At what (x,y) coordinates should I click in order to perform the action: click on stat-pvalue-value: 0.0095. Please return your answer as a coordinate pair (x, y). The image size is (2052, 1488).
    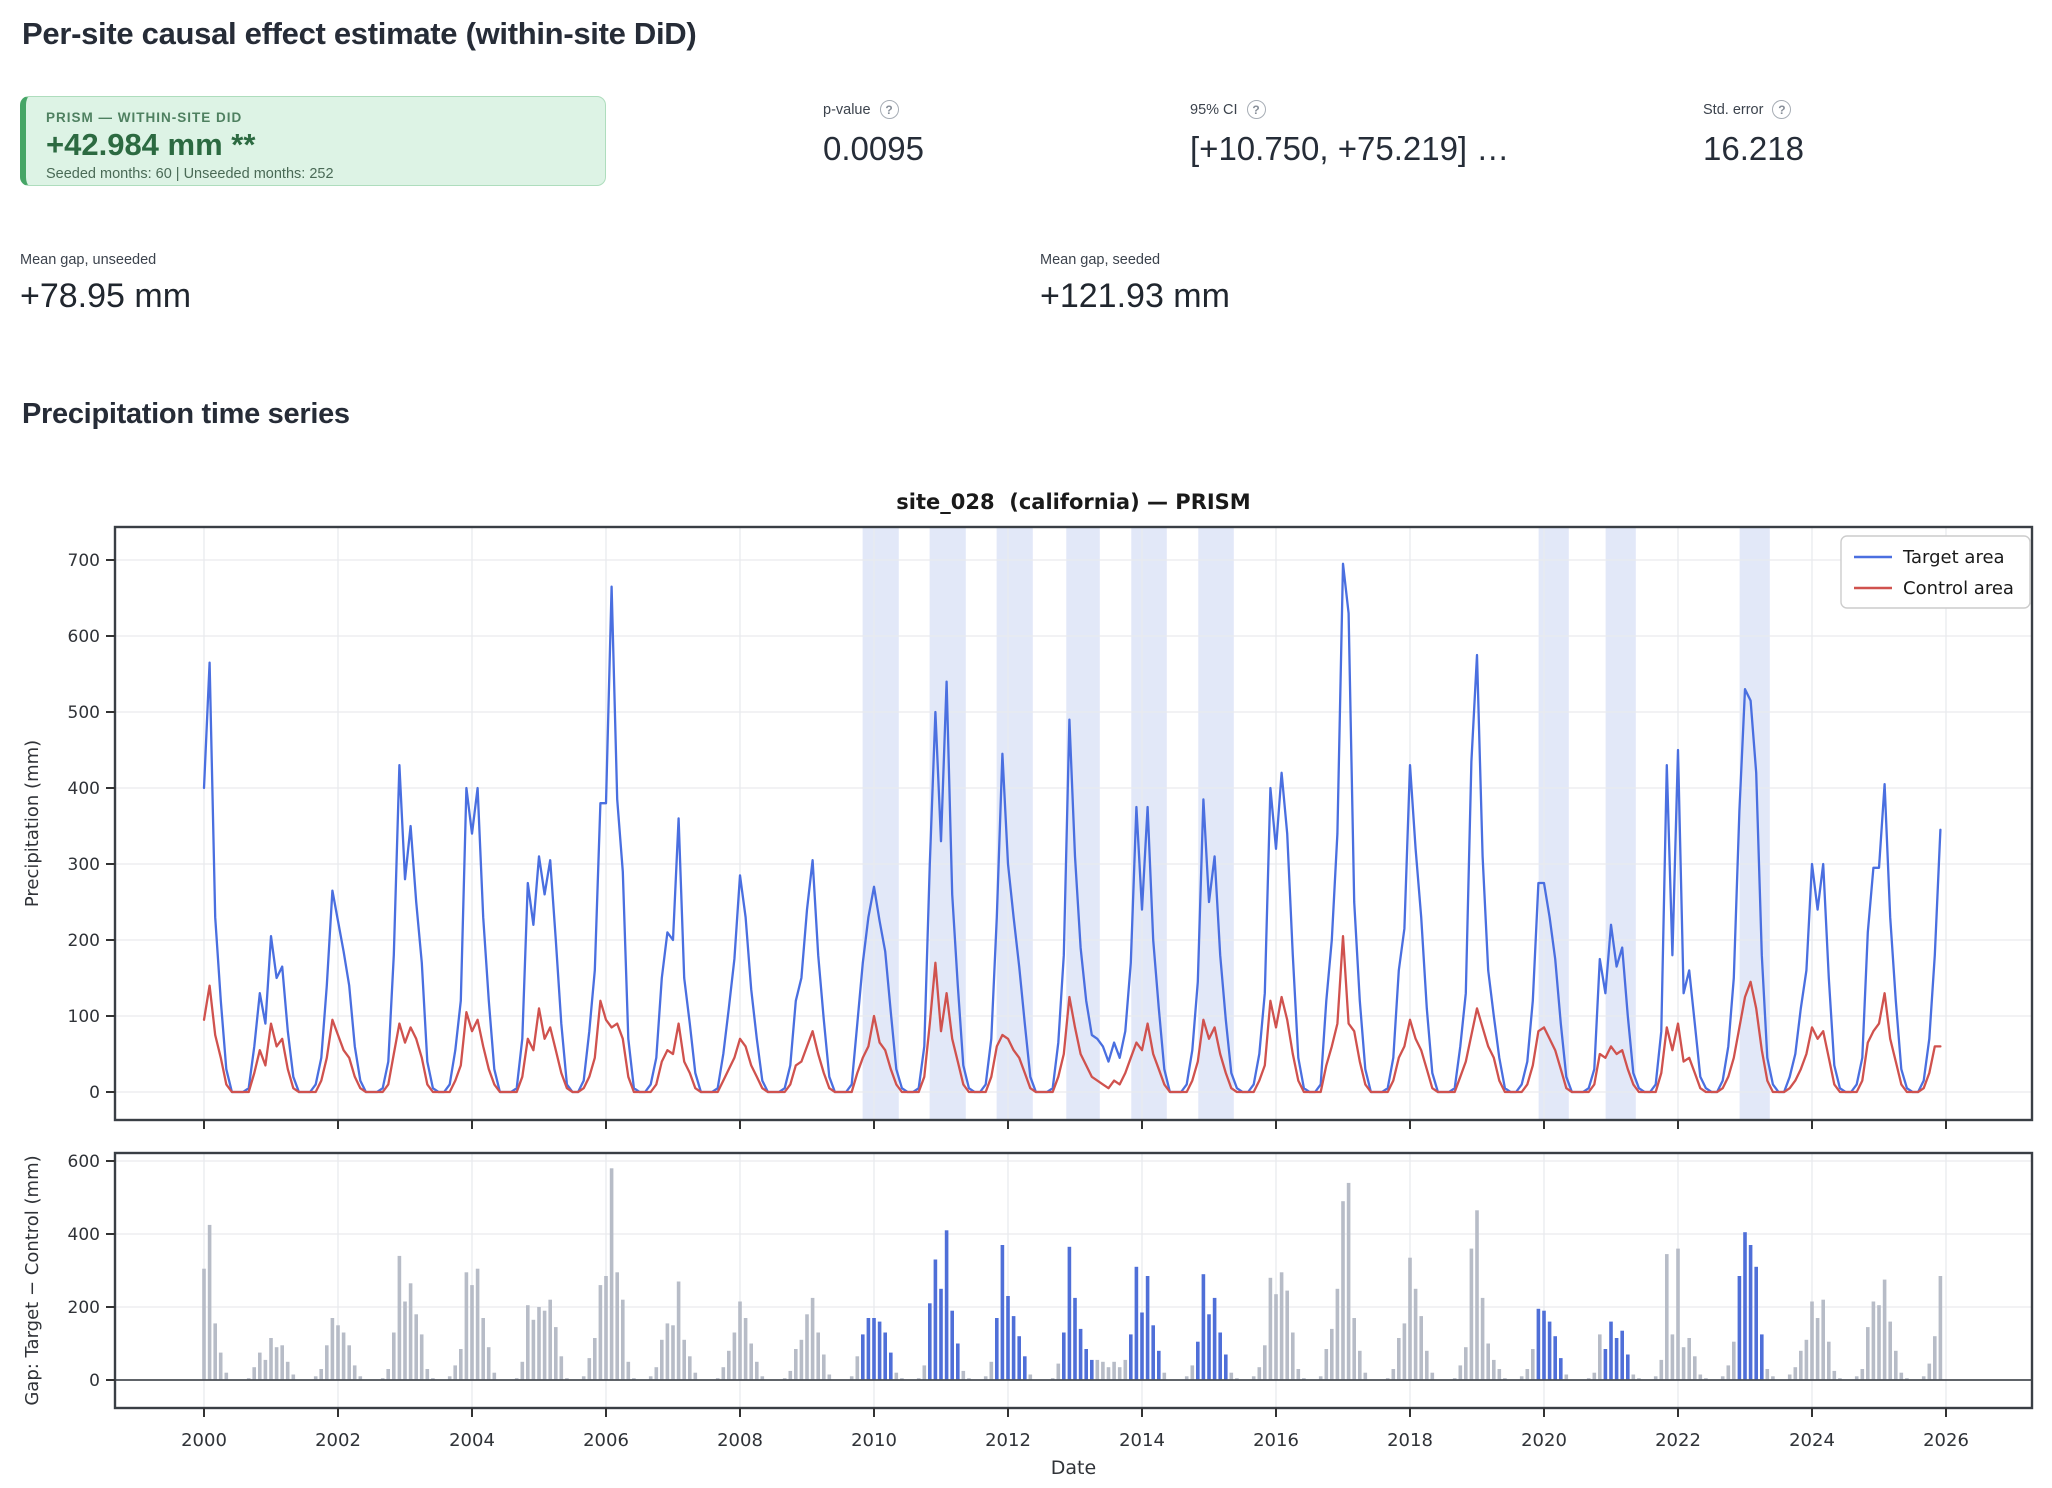
    Looking at the image, I should click on (873, 148).